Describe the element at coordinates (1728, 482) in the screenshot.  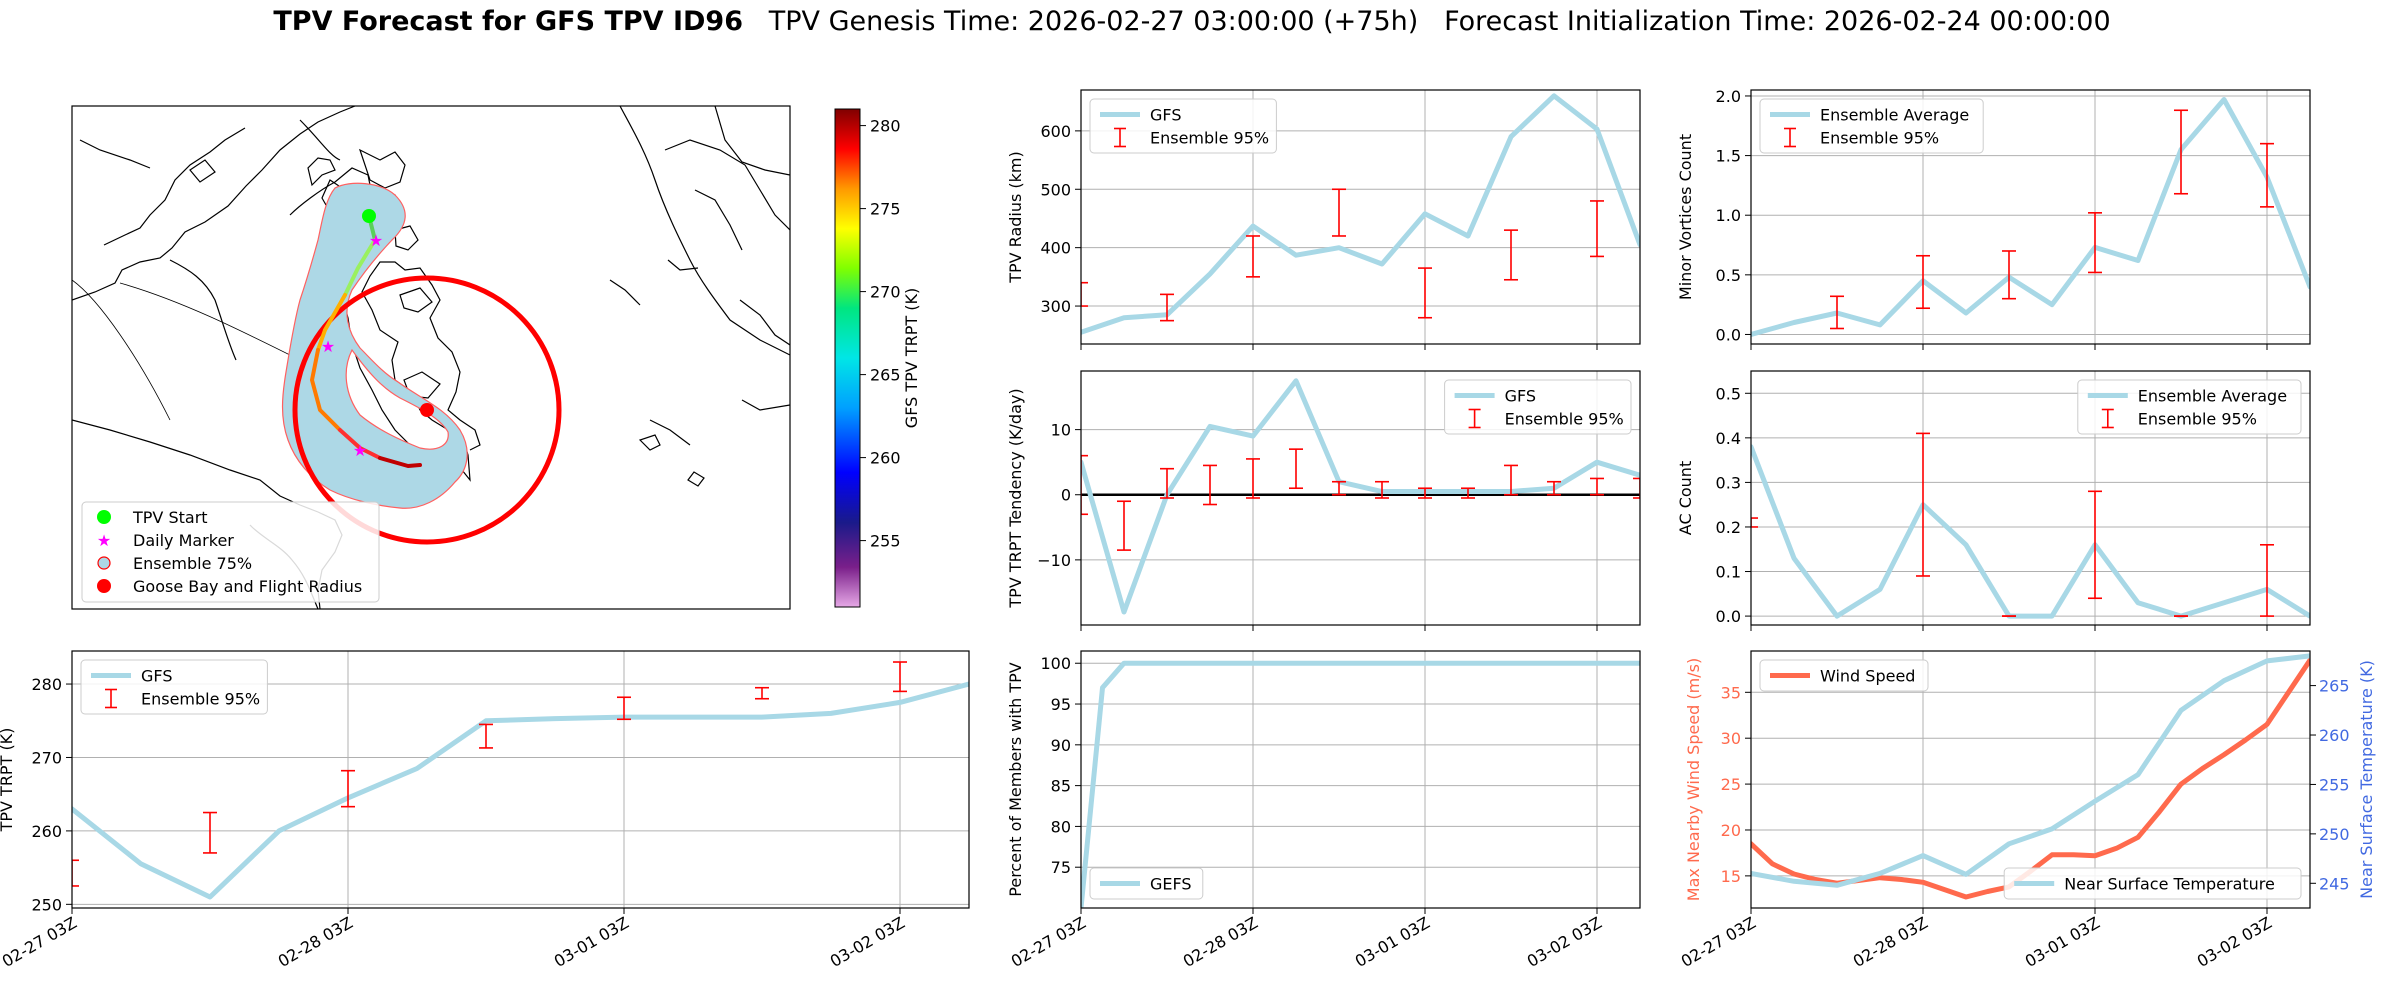
I see `ytick-label-ac-3: 0.3` at that location.